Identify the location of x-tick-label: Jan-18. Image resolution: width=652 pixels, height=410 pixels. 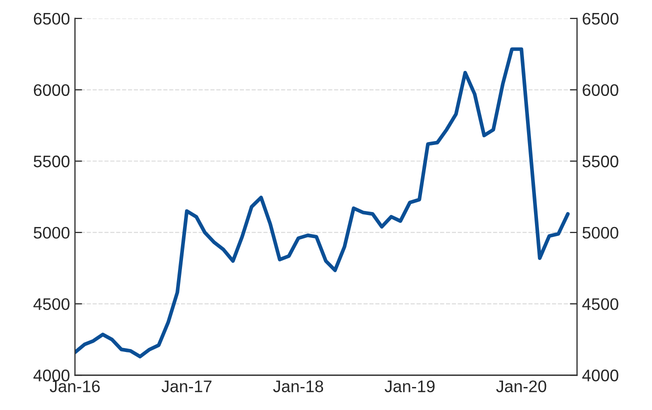
(298, 386).